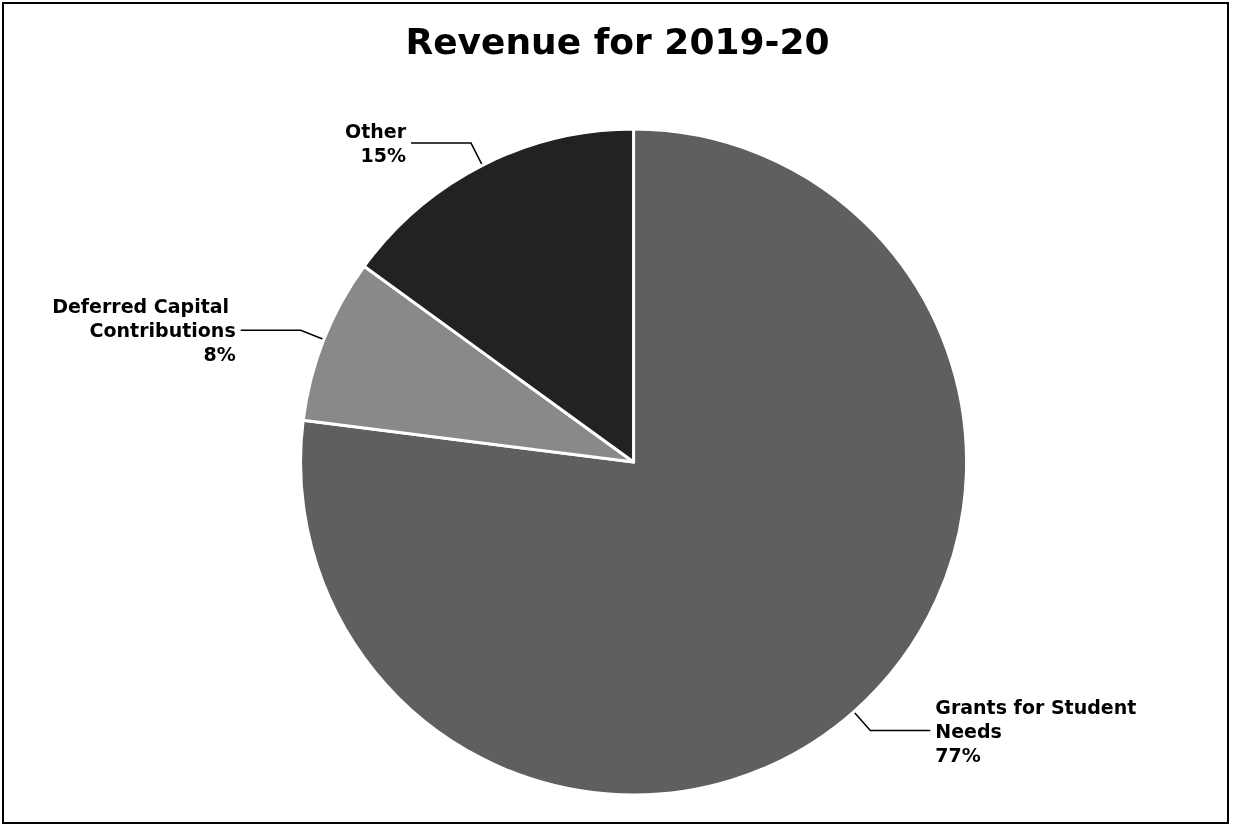  I want to click on chart-title: Revenue for 2019-20, so click(617, 41).